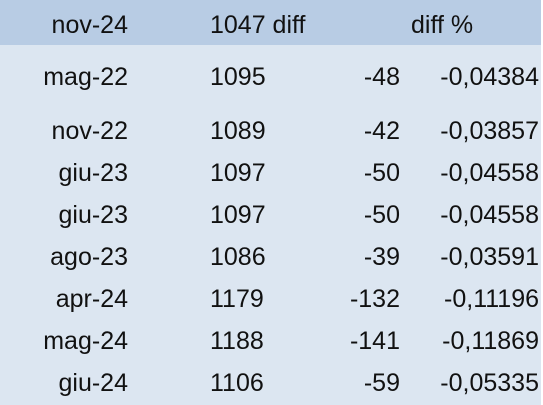 Image resolution: width=543 pixels, height=405 pixels. Describe the element at coordinates (489, 77) in the screenshot. I see `pct-cell: -0,04384` at that location.